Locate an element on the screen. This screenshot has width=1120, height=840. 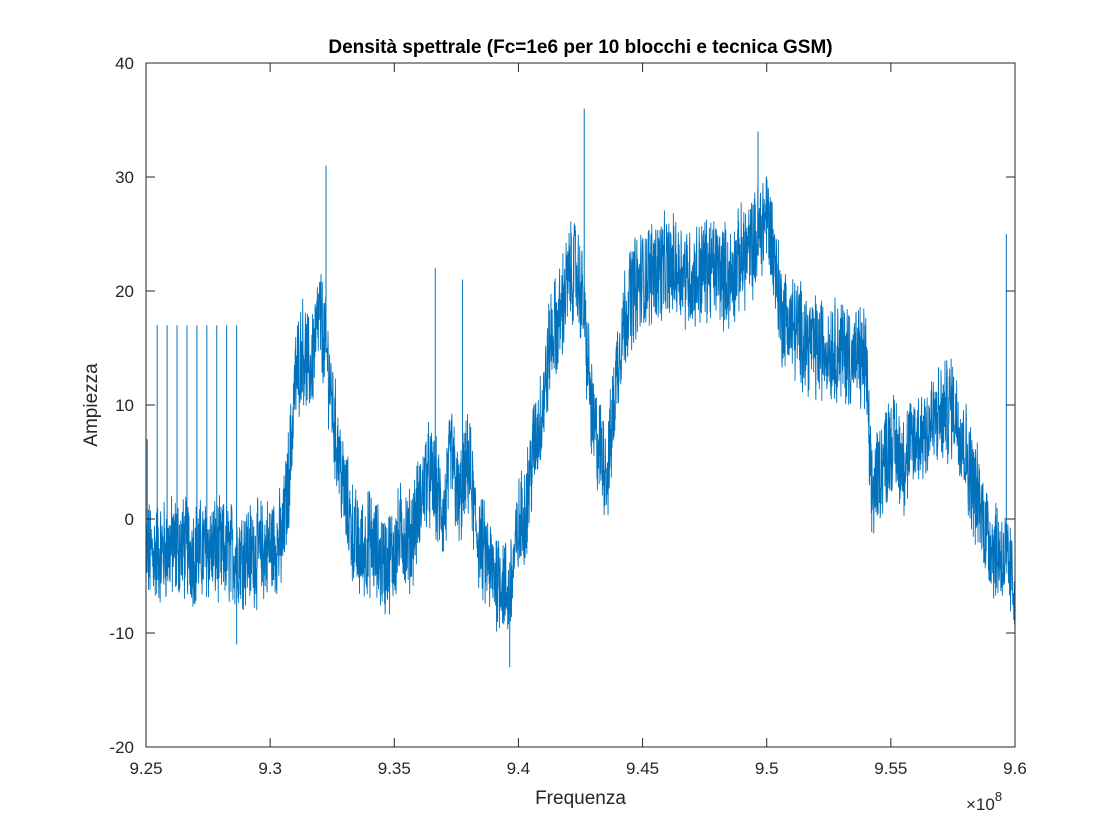
y-axis-label: Ampiezza is located at coordinates (91, 405).